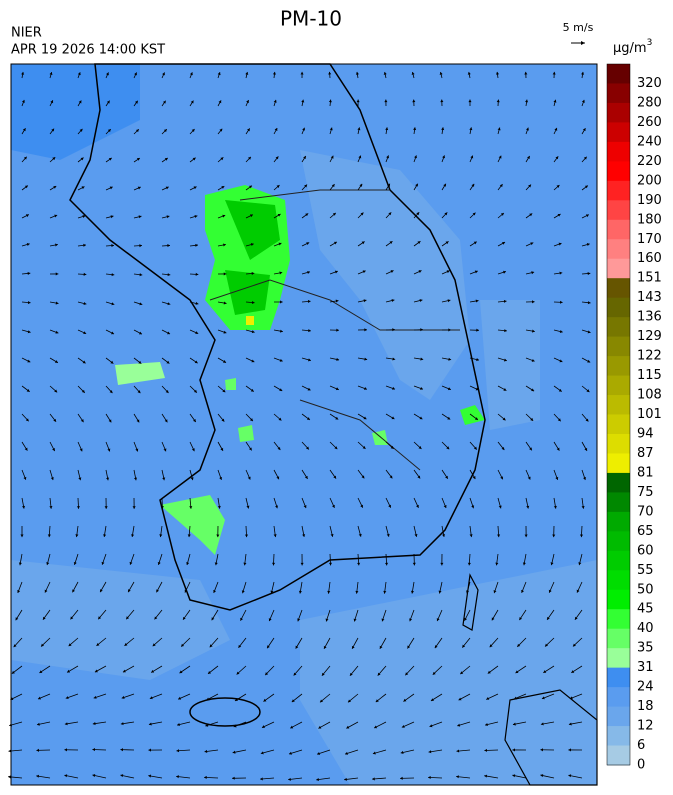  I want to click on colorbar-label: 75, so click(645, 492).